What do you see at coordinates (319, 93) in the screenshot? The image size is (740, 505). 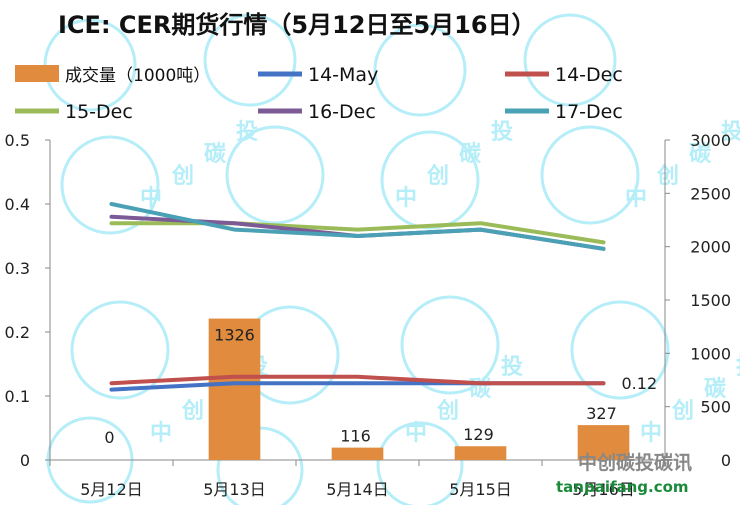 I see `legend: 成交量（1000吨） 14-May 14-Dec 15-Dec 16-Dec 17-Dec` at bounding box center [319, 93].